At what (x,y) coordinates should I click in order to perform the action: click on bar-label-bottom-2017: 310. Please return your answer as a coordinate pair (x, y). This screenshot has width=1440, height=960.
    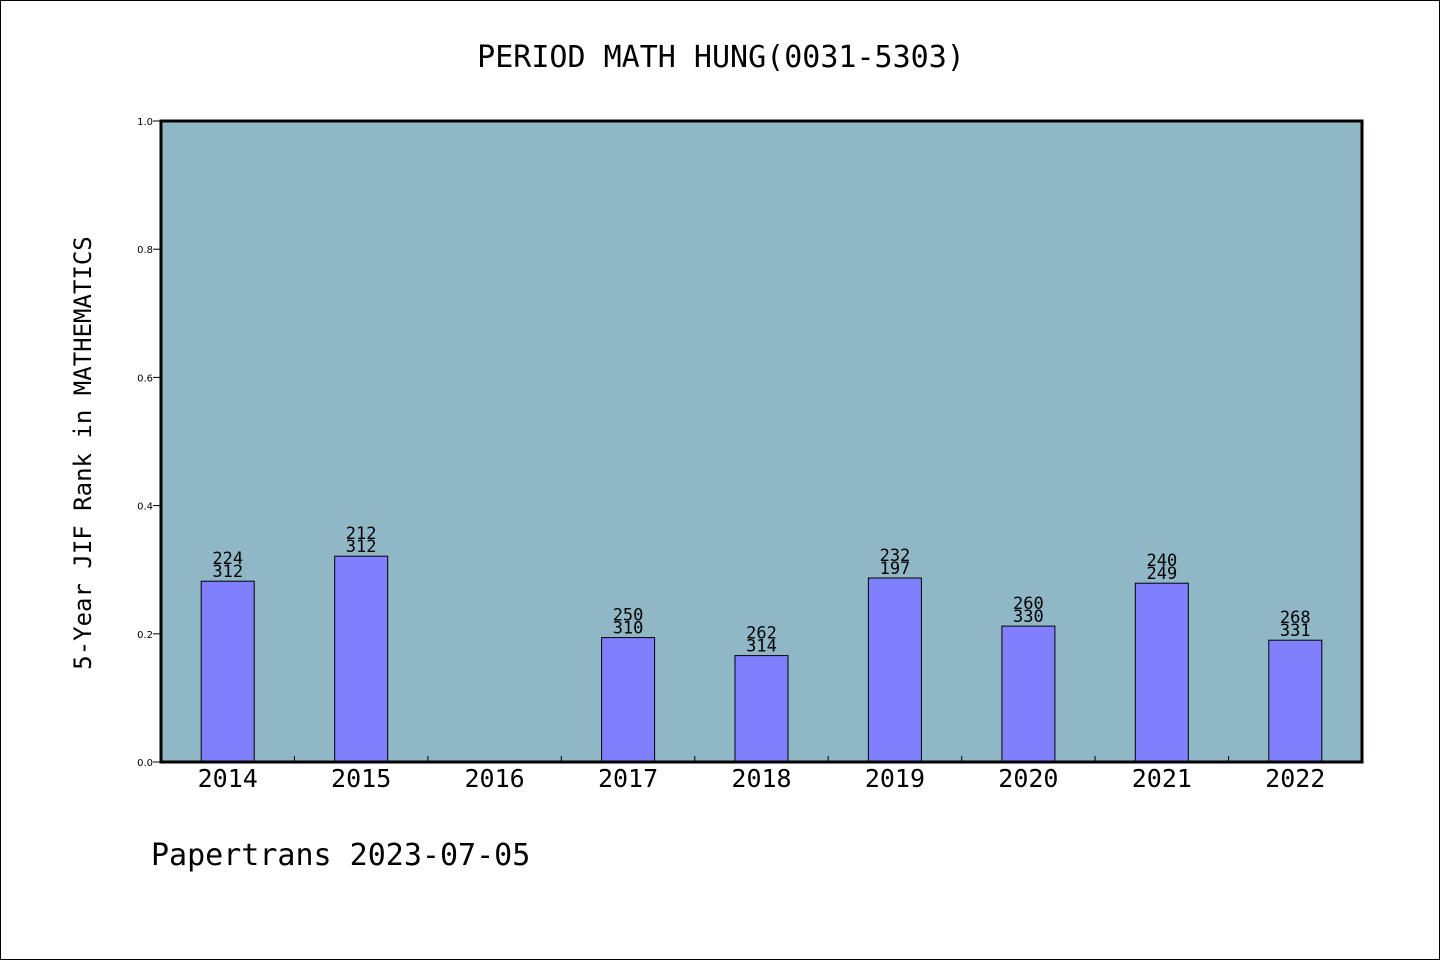
    Looking at the image, I should click on (628, 629).